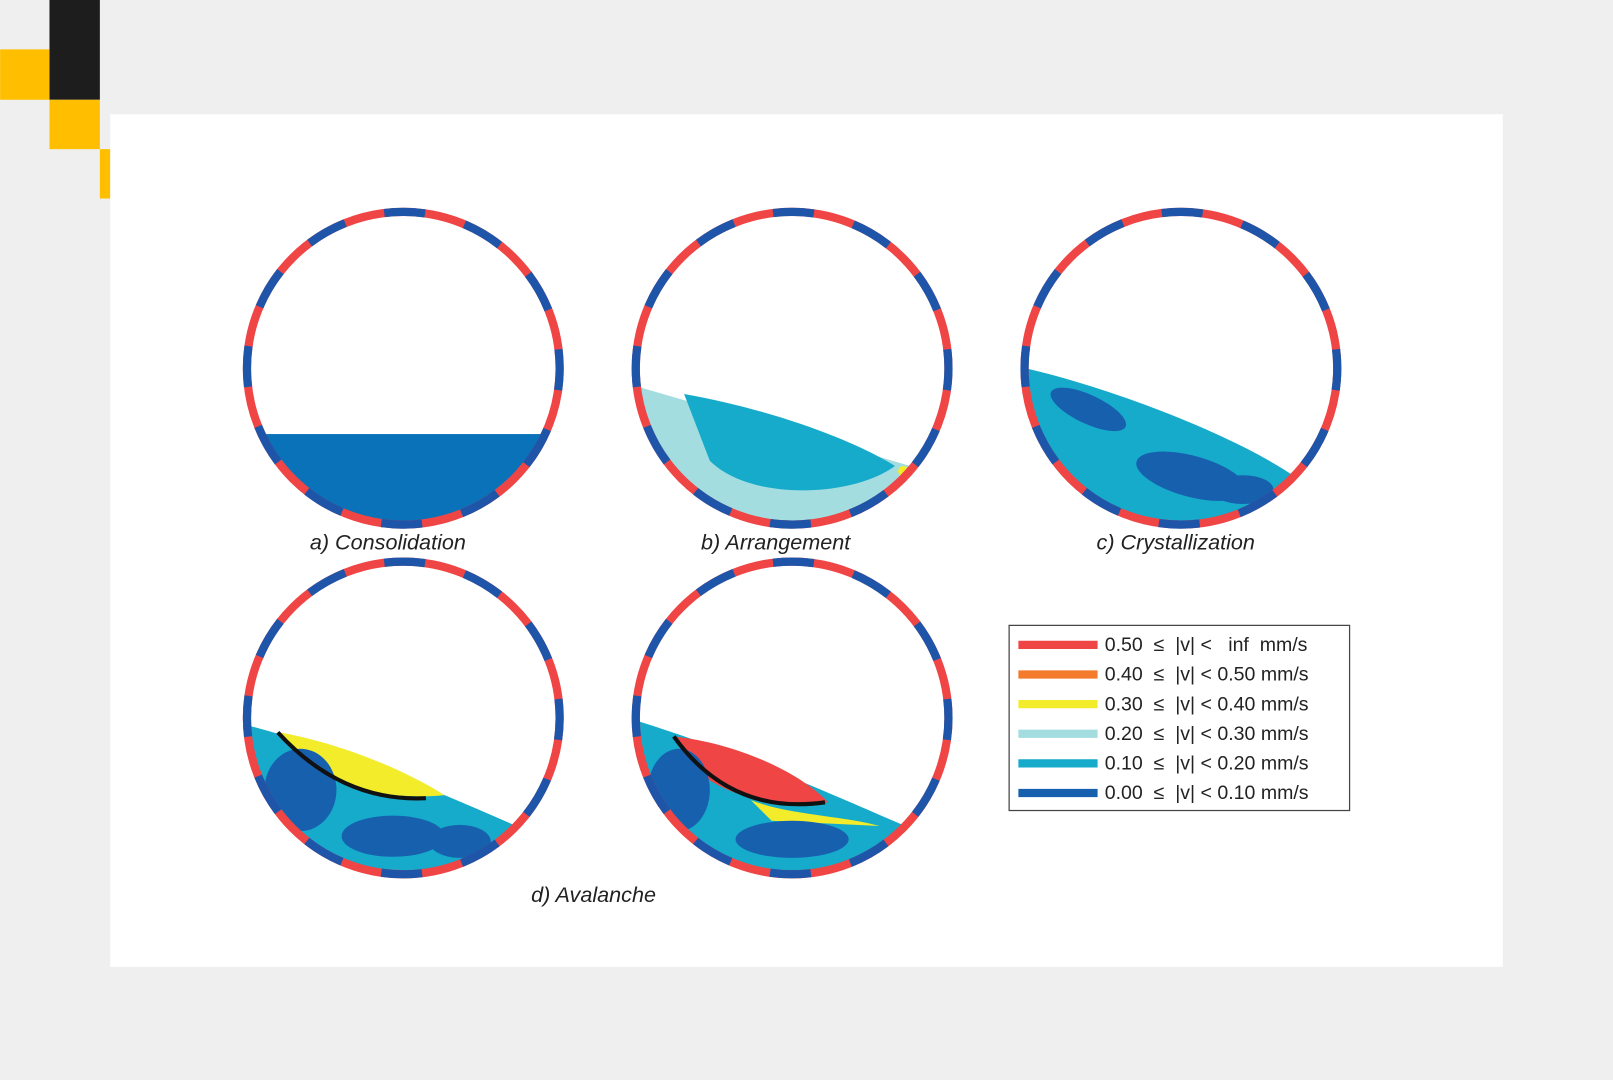  I want to click on caption: d) Avalanche, so click(593, 894).